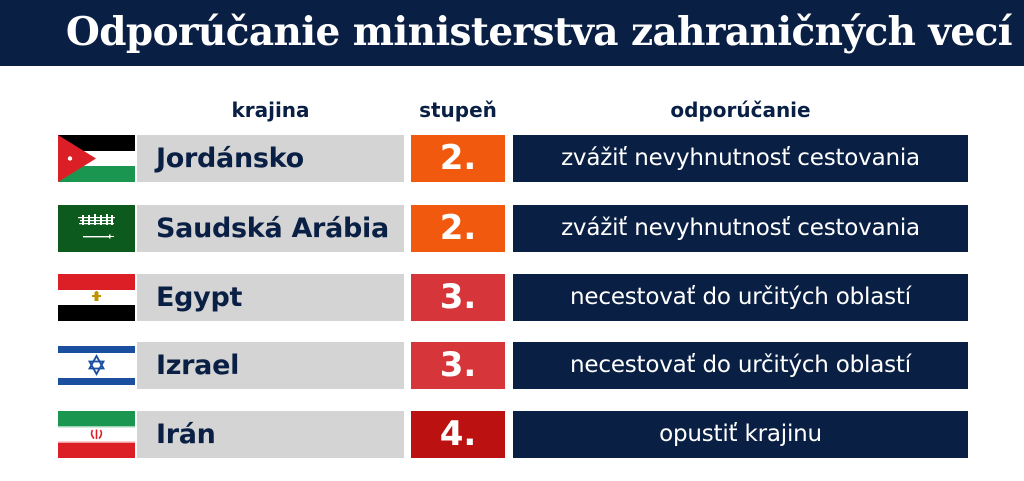 The image size is (1024, 481). I want to click on country-name: Irán, so click(186, 434).